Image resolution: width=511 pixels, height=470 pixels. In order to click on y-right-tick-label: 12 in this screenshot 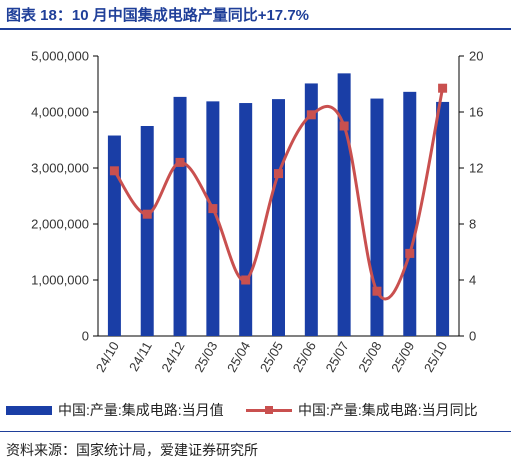, I will do `click(476, 168)`.